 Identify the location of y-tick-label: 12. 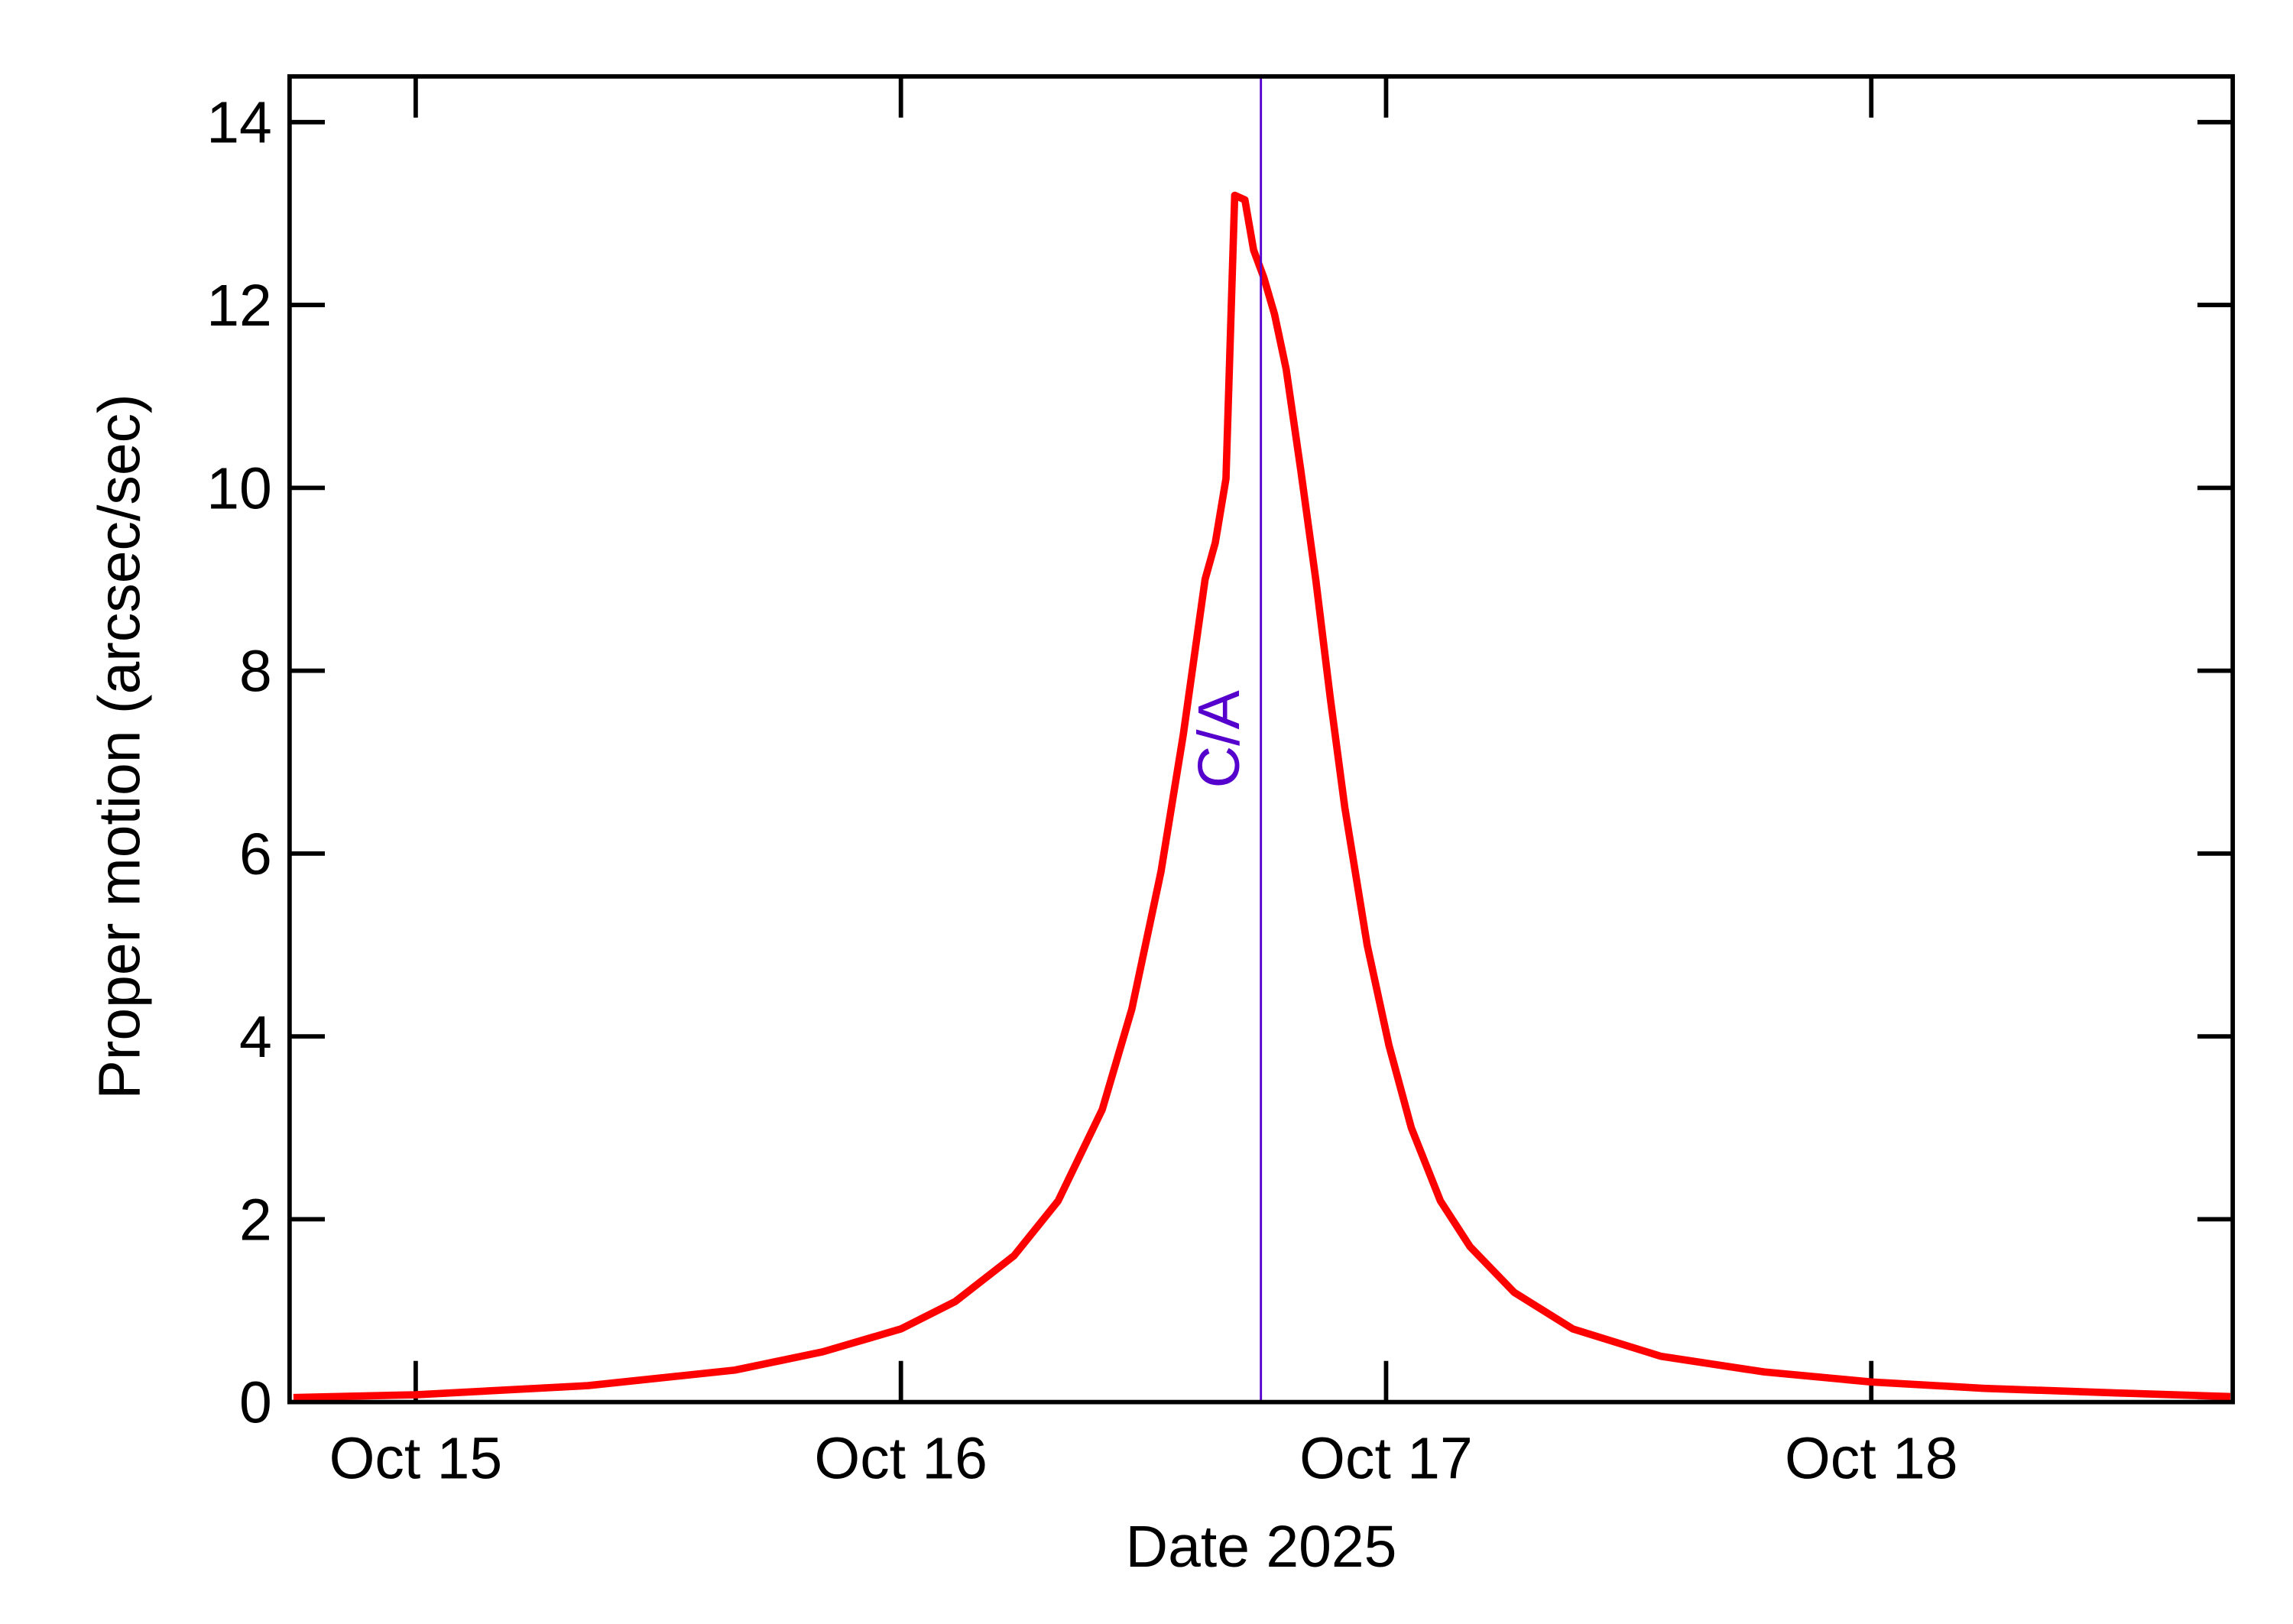
(239, 306).